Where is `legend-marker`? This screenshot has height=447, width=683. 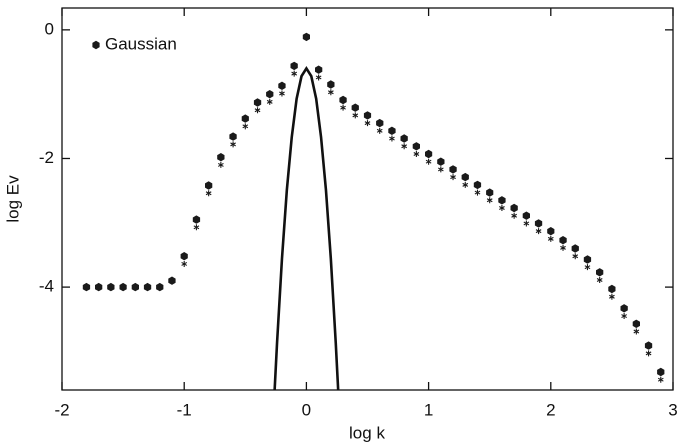
legend-marker is located at coordinates (96, 45).